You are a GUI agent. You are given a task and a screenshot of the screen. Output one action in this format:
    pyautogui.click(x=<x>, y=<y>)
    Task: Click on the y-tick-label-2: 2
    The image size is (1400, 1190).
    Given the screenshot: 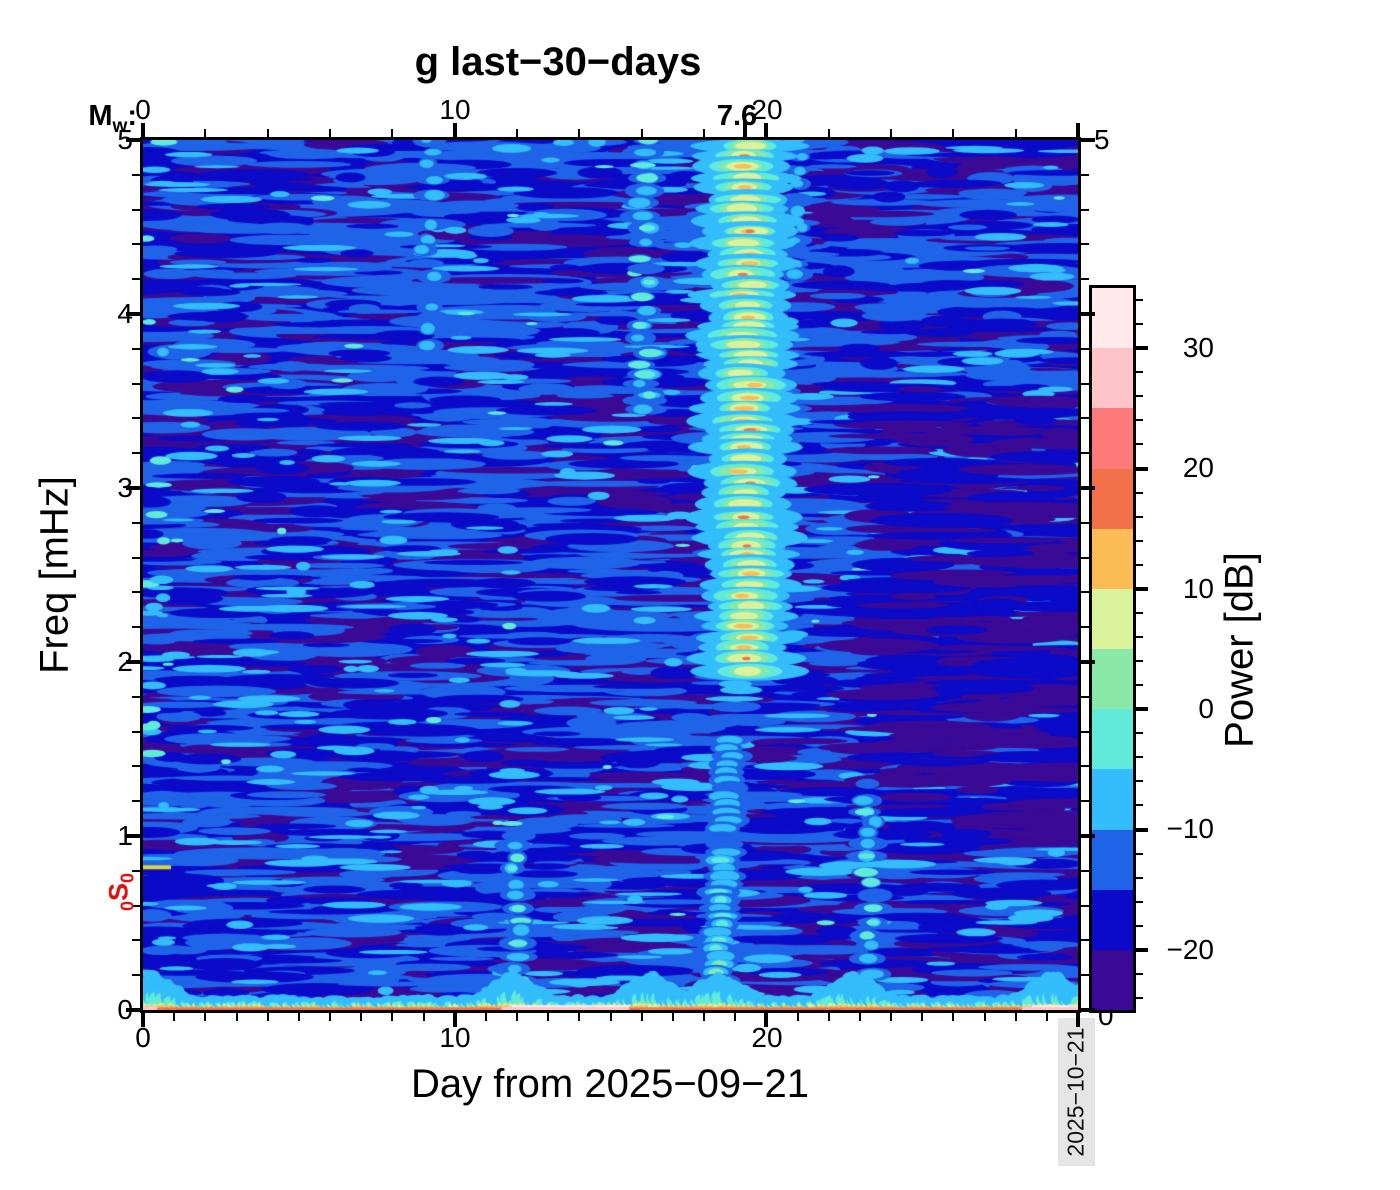 What is the action you would take?
    pyautogui.click(x=125, y=661)
    